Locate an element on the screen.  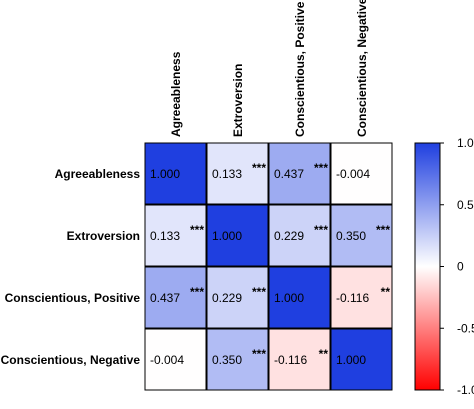
row-label: Conscientious, Negative is located at coordinates (71, 360).